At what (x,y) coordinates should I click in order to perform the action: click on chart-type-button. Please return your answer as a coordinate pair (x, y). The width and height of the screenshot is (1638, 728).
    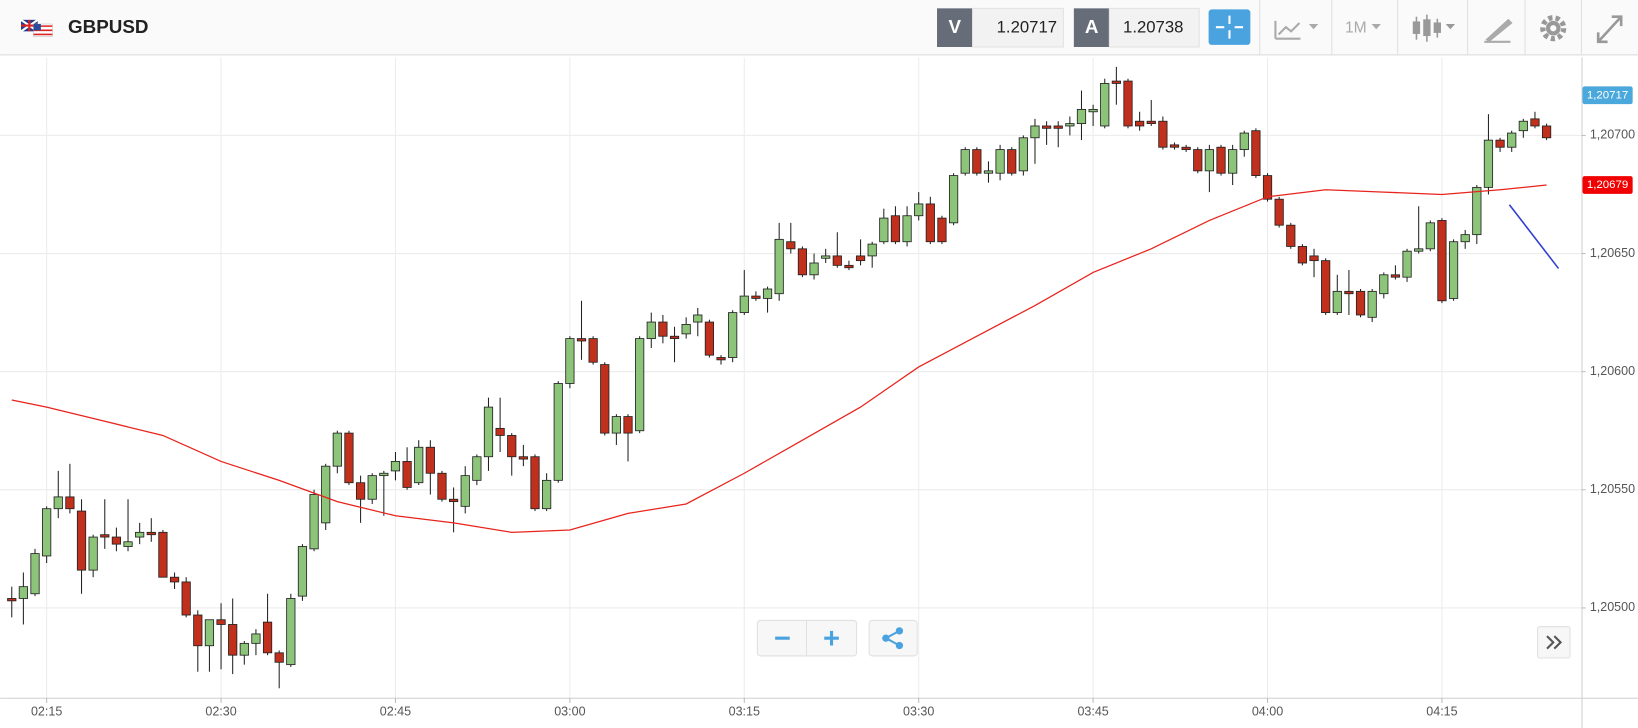
    Looking at the image, I should click on (1434, 28).